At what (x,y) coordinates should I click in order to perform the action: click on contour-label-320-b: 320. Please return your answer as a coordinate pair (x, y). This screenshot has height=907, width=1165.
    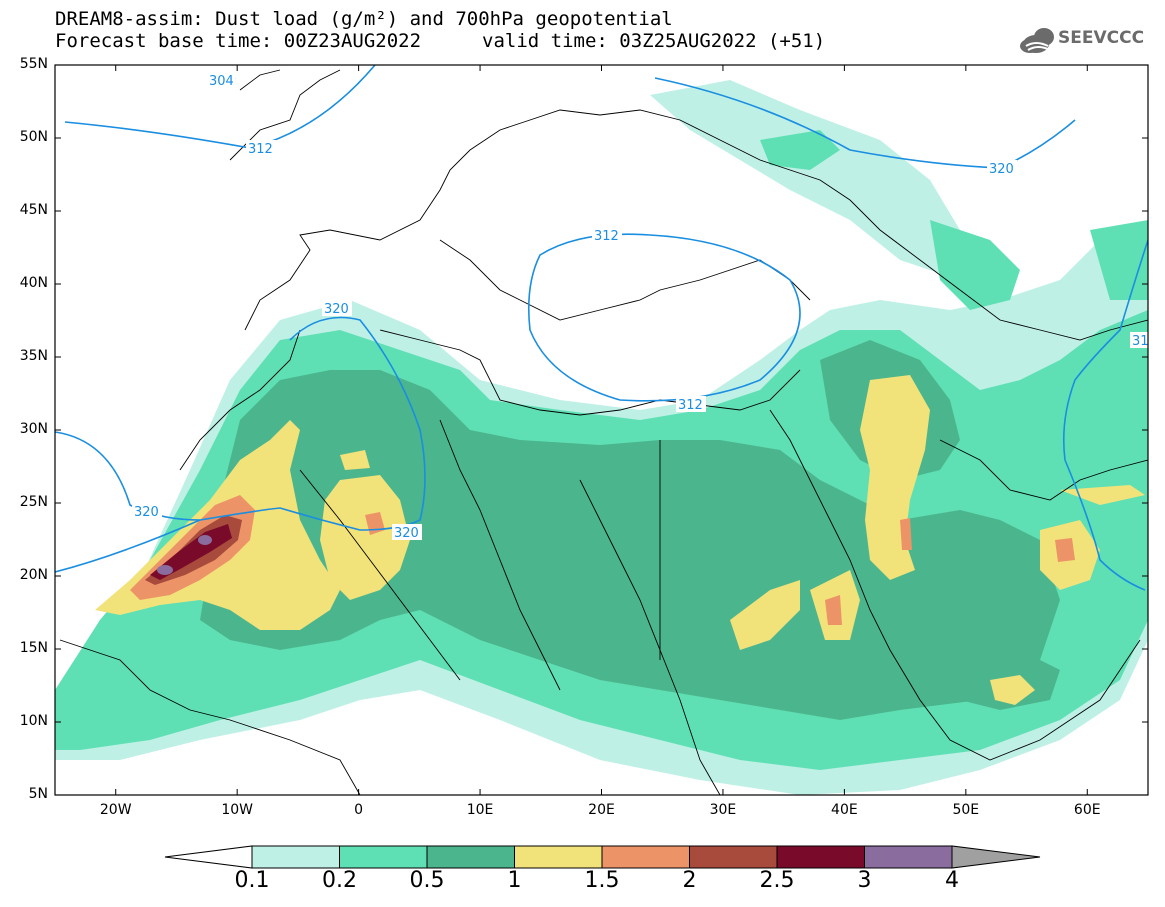
    Looking at the image, I should click on (336, 309).